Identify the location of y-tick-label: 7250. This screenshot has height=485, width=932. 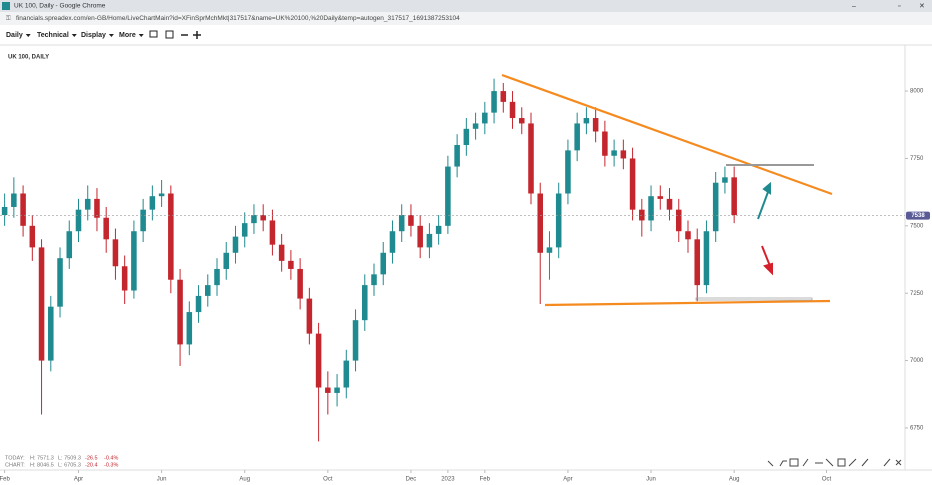
(917, 294).